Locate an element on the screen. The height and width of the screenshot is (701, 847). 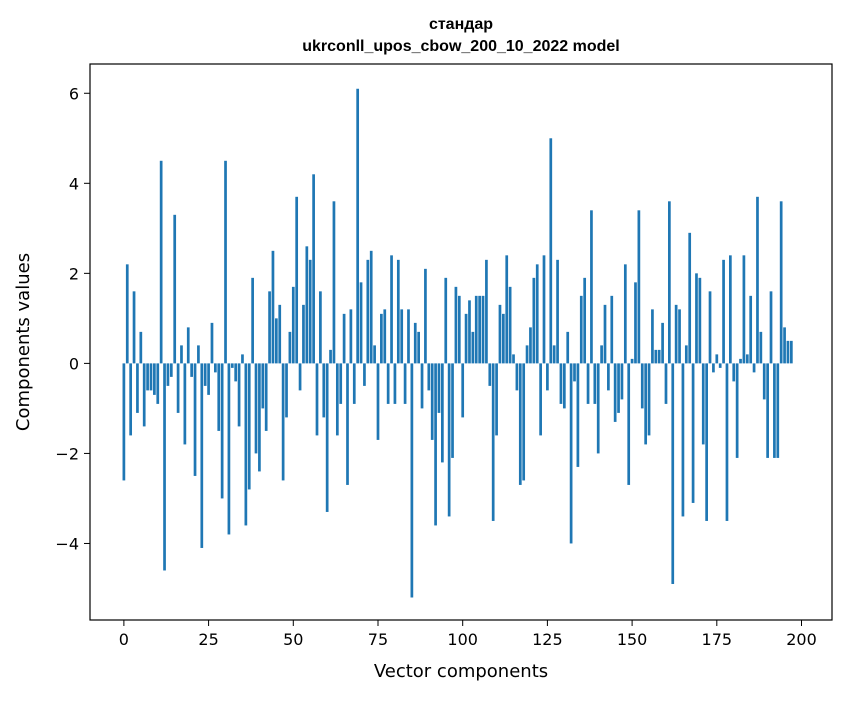
y-tick-label: −2 is located at coordinates (67, 453).